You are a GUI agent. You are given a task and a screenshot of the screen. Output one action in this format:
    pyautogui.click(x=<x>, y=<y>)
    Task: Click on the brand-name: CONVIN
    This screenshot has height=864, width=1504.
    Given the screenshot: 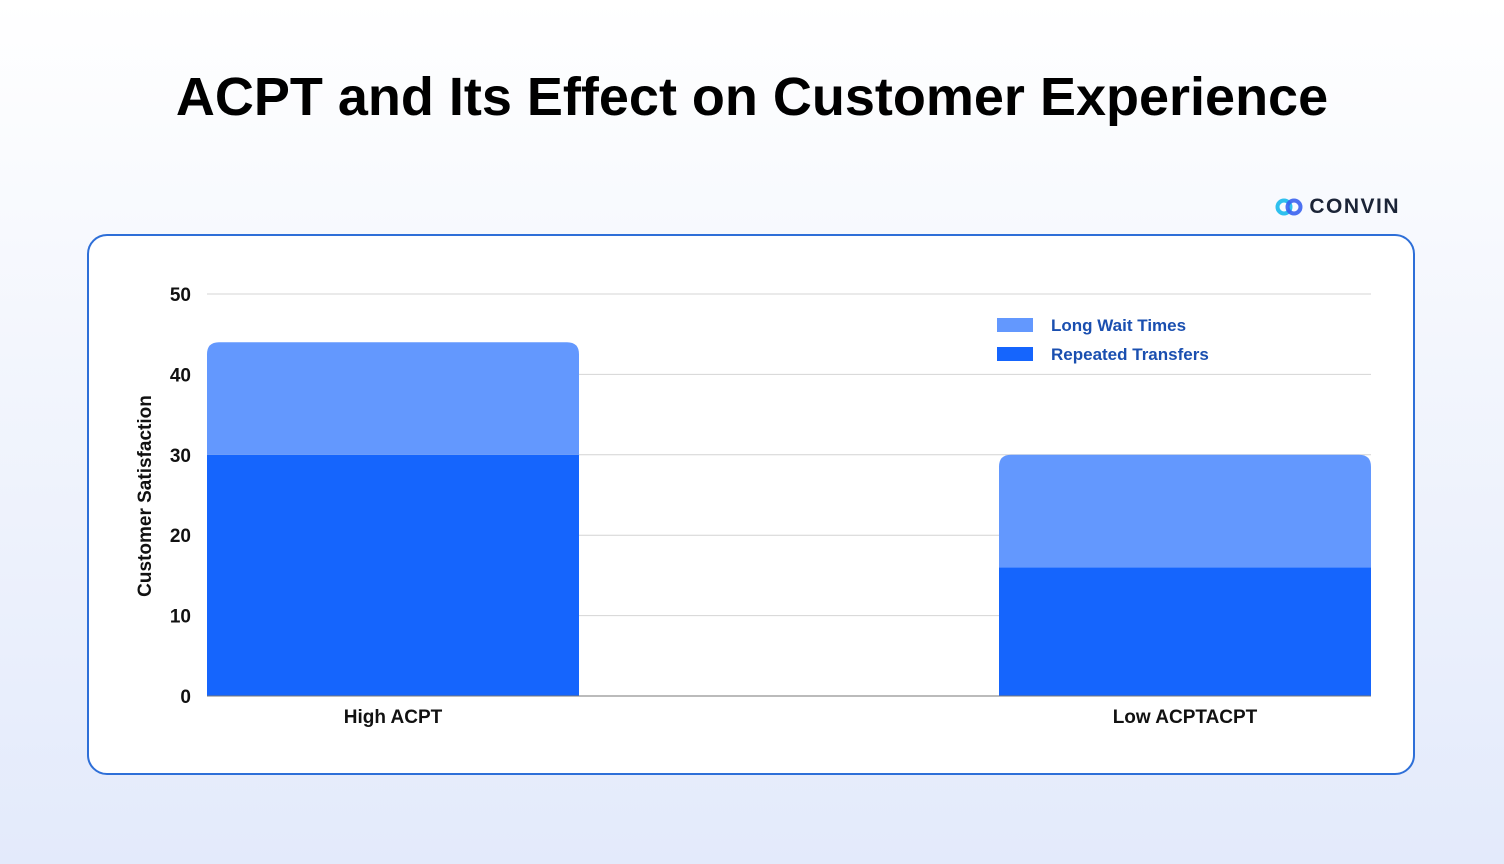 What is the action you would take?
    pyautogui.click(x=1354, y=206)
    